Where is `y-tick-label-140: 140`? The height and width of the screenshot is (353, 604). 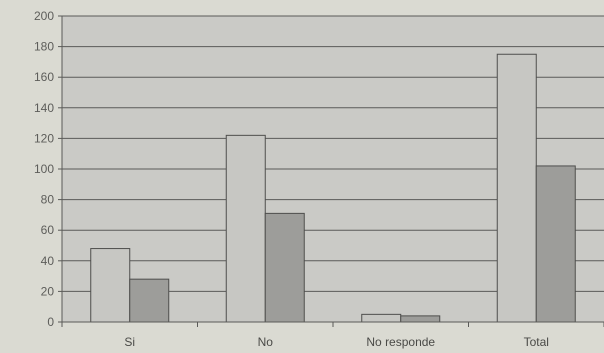 y-tick-label-140: 140 is located at coordinates (44, 108).